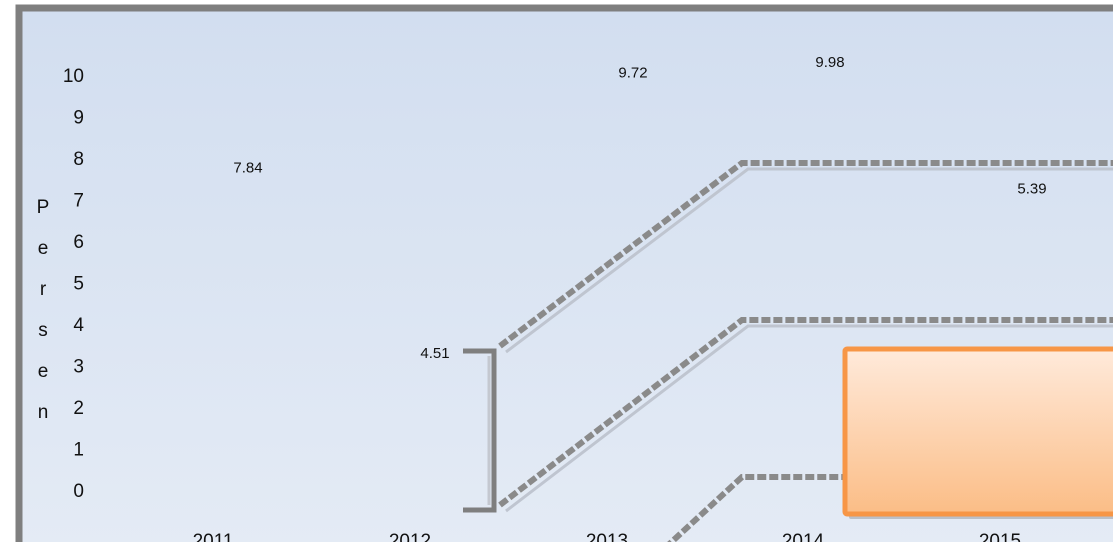 The image size is (1113, 547). Describe the element at coordinates (803, 536) in the screenshot. I see `x-tick-label: 2014` at that location.